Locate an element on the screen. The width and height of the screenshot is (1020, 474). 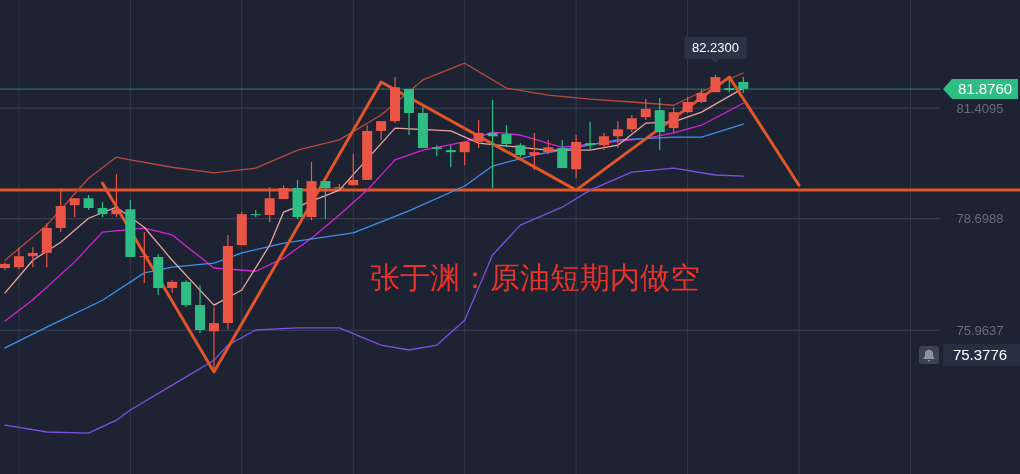
y-tick-label: 78.6988 is located at coordinates (980, 219).